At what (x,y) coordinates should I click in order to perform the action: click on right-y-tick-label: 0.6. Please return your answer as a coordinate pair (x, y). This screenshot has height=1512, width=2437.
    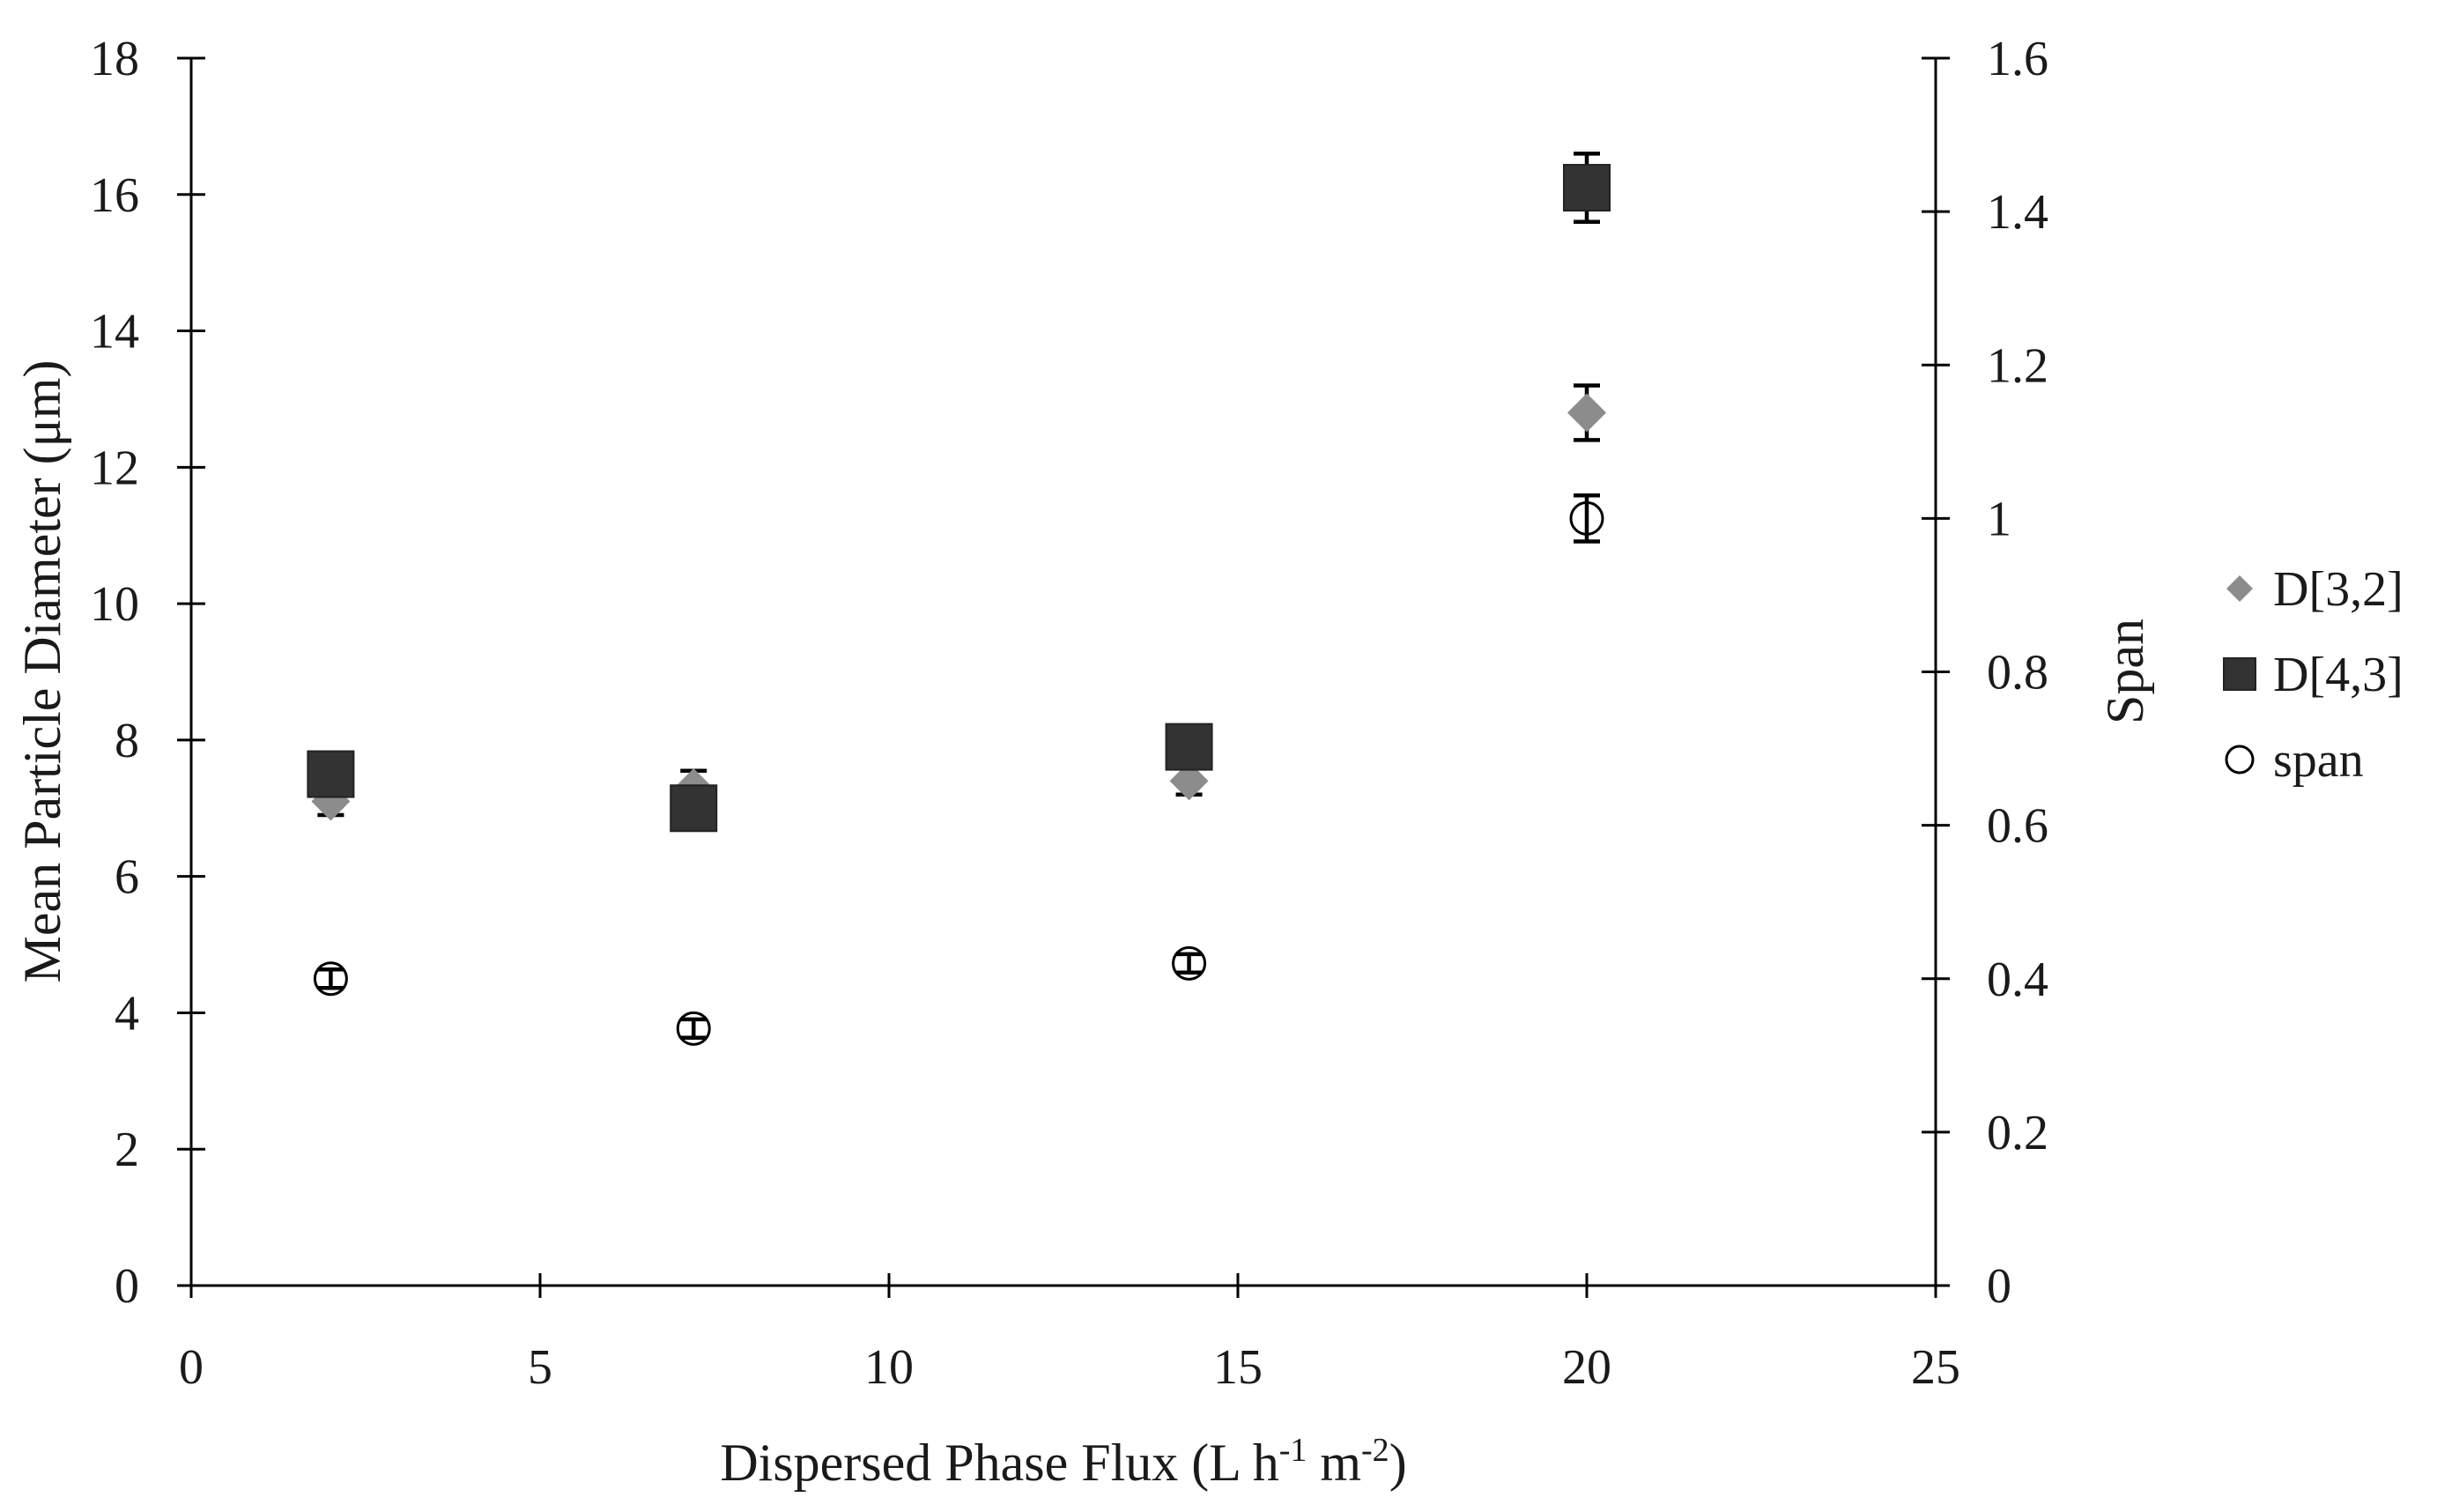
    Looking at the image, I should click on (2017, 826).